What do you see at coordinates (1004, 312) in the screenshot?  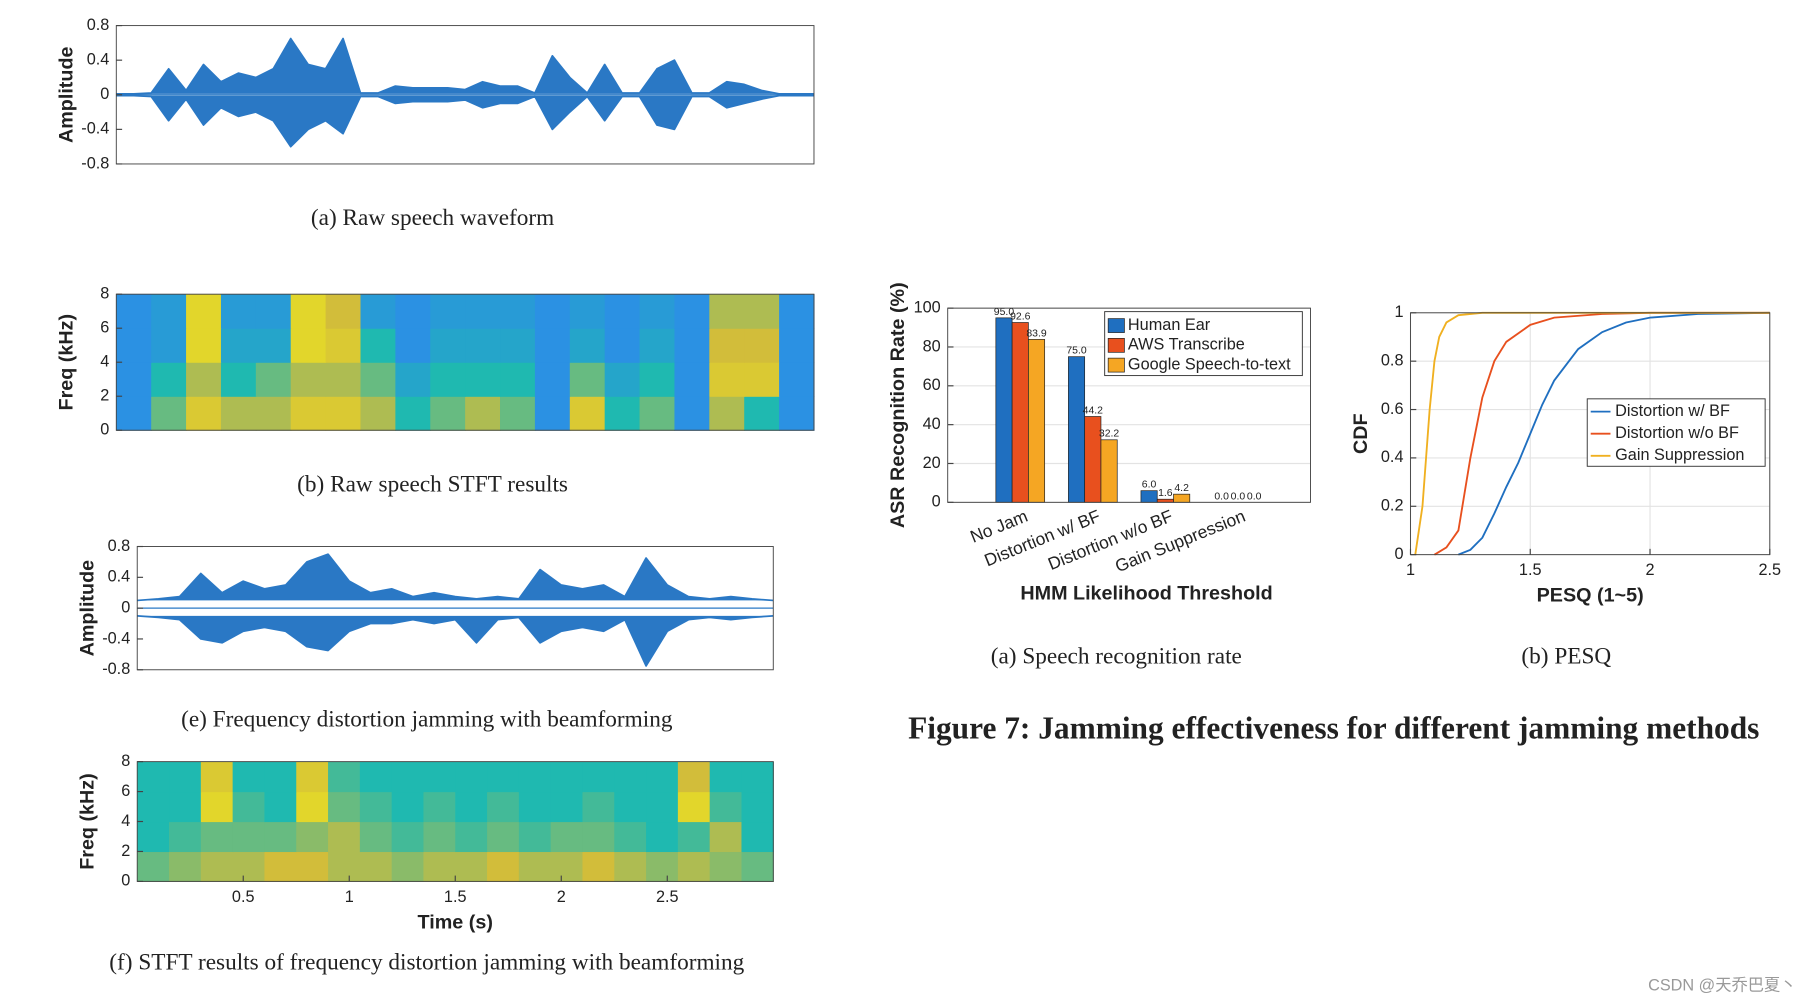 I see `value-label: 95.0` at bounding box center [1004, 312].